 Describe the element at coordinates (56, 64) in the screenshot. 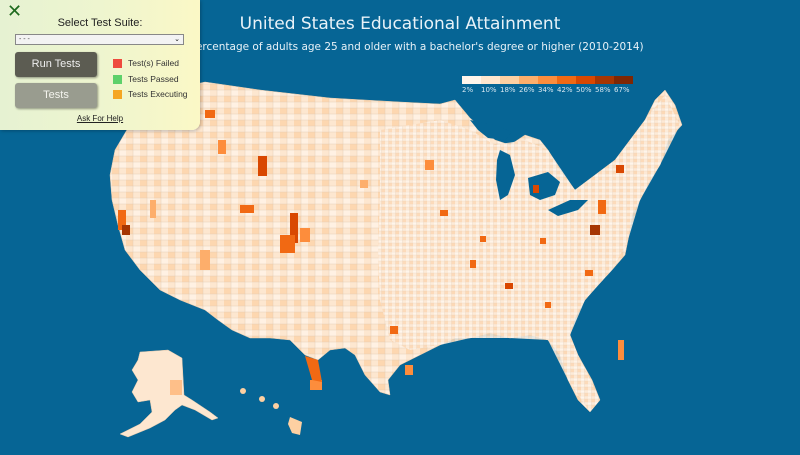

I see `run-tests-button: Run Tests` at that location.